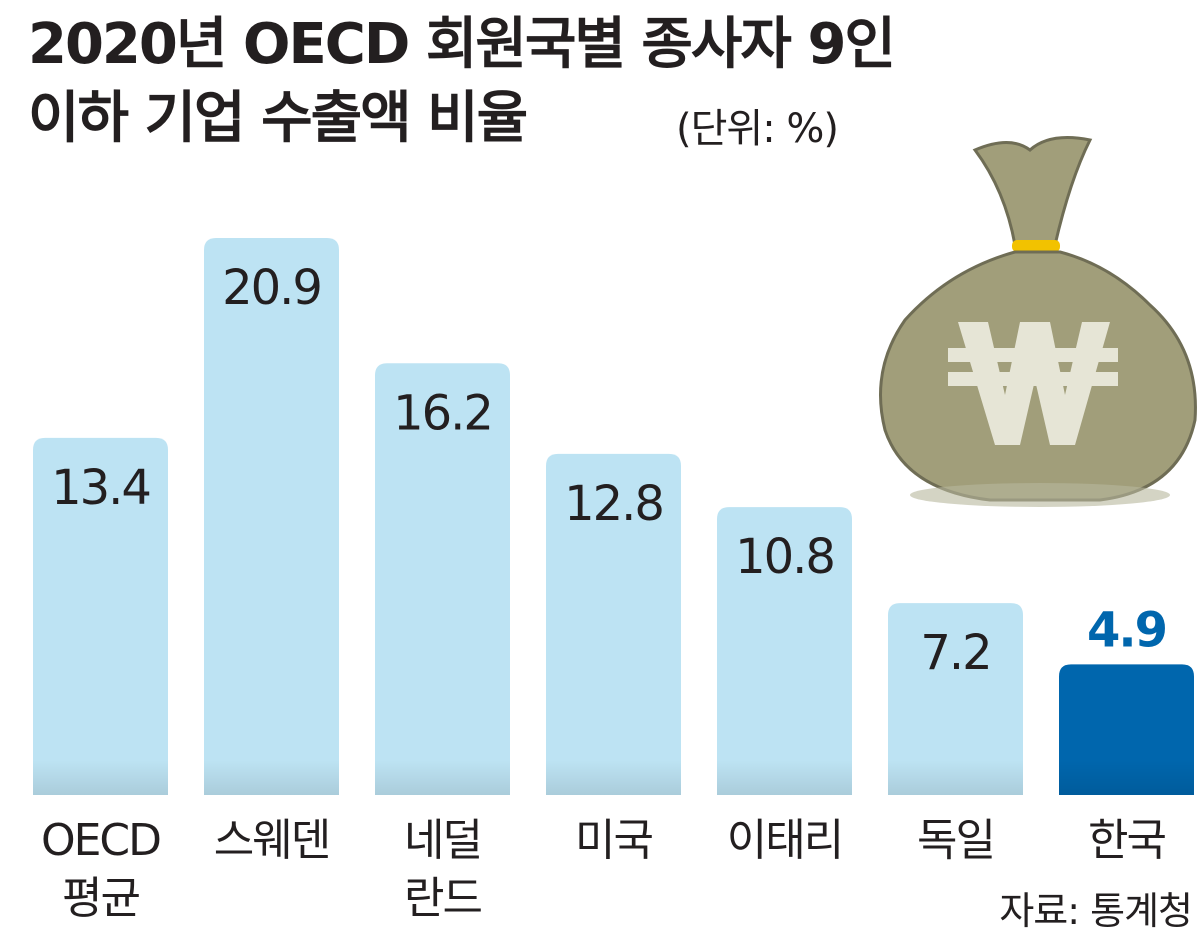 This screenshot has width=1200, height=942. I want to click on value-label: 20.9, so click(271, 288).